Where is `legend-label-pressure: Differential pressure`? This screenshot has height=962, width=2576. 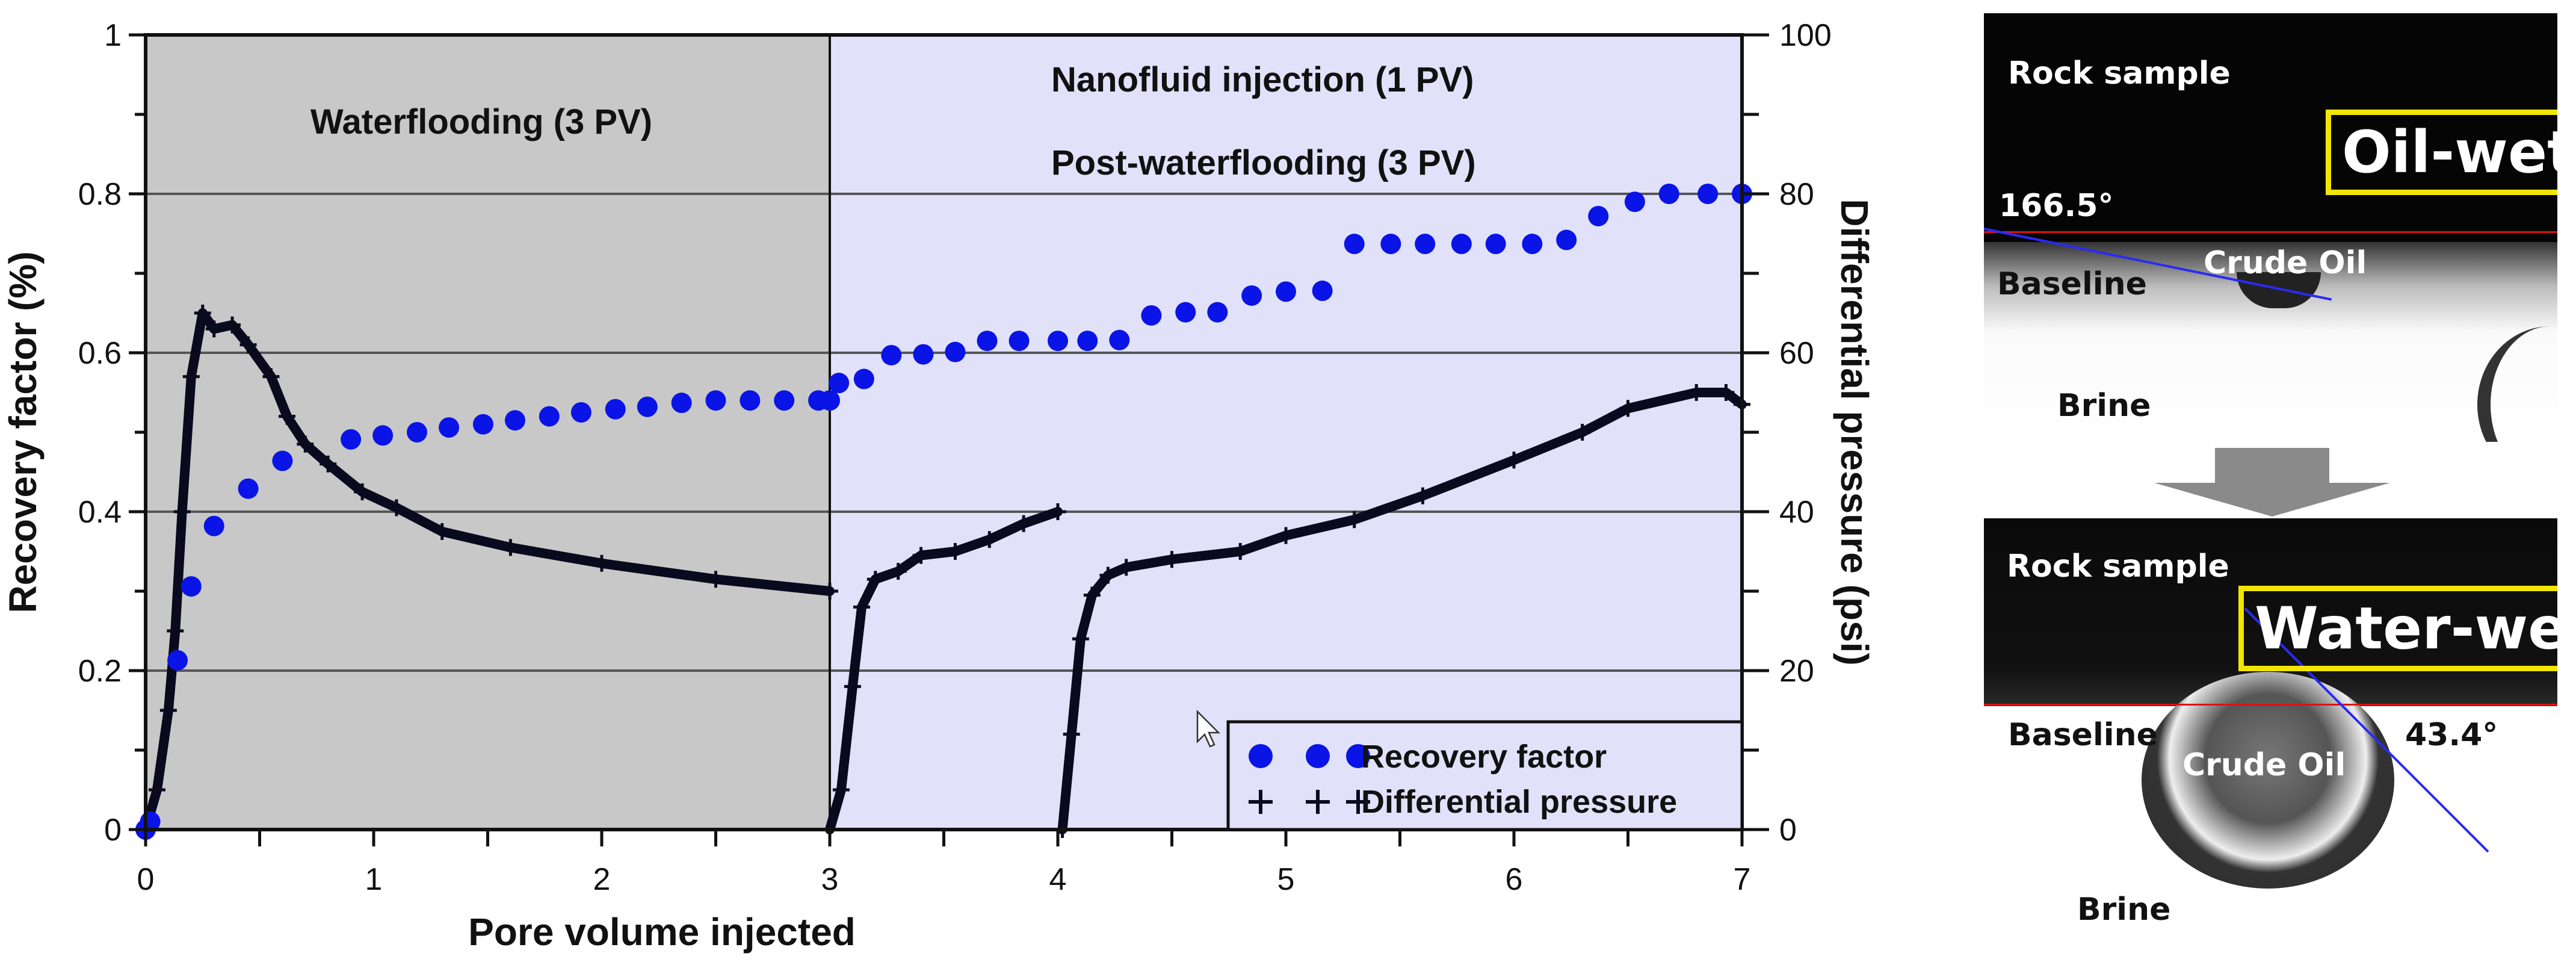 legend-label-pressure: Differential pressure is located at coordinates (1519, 802).